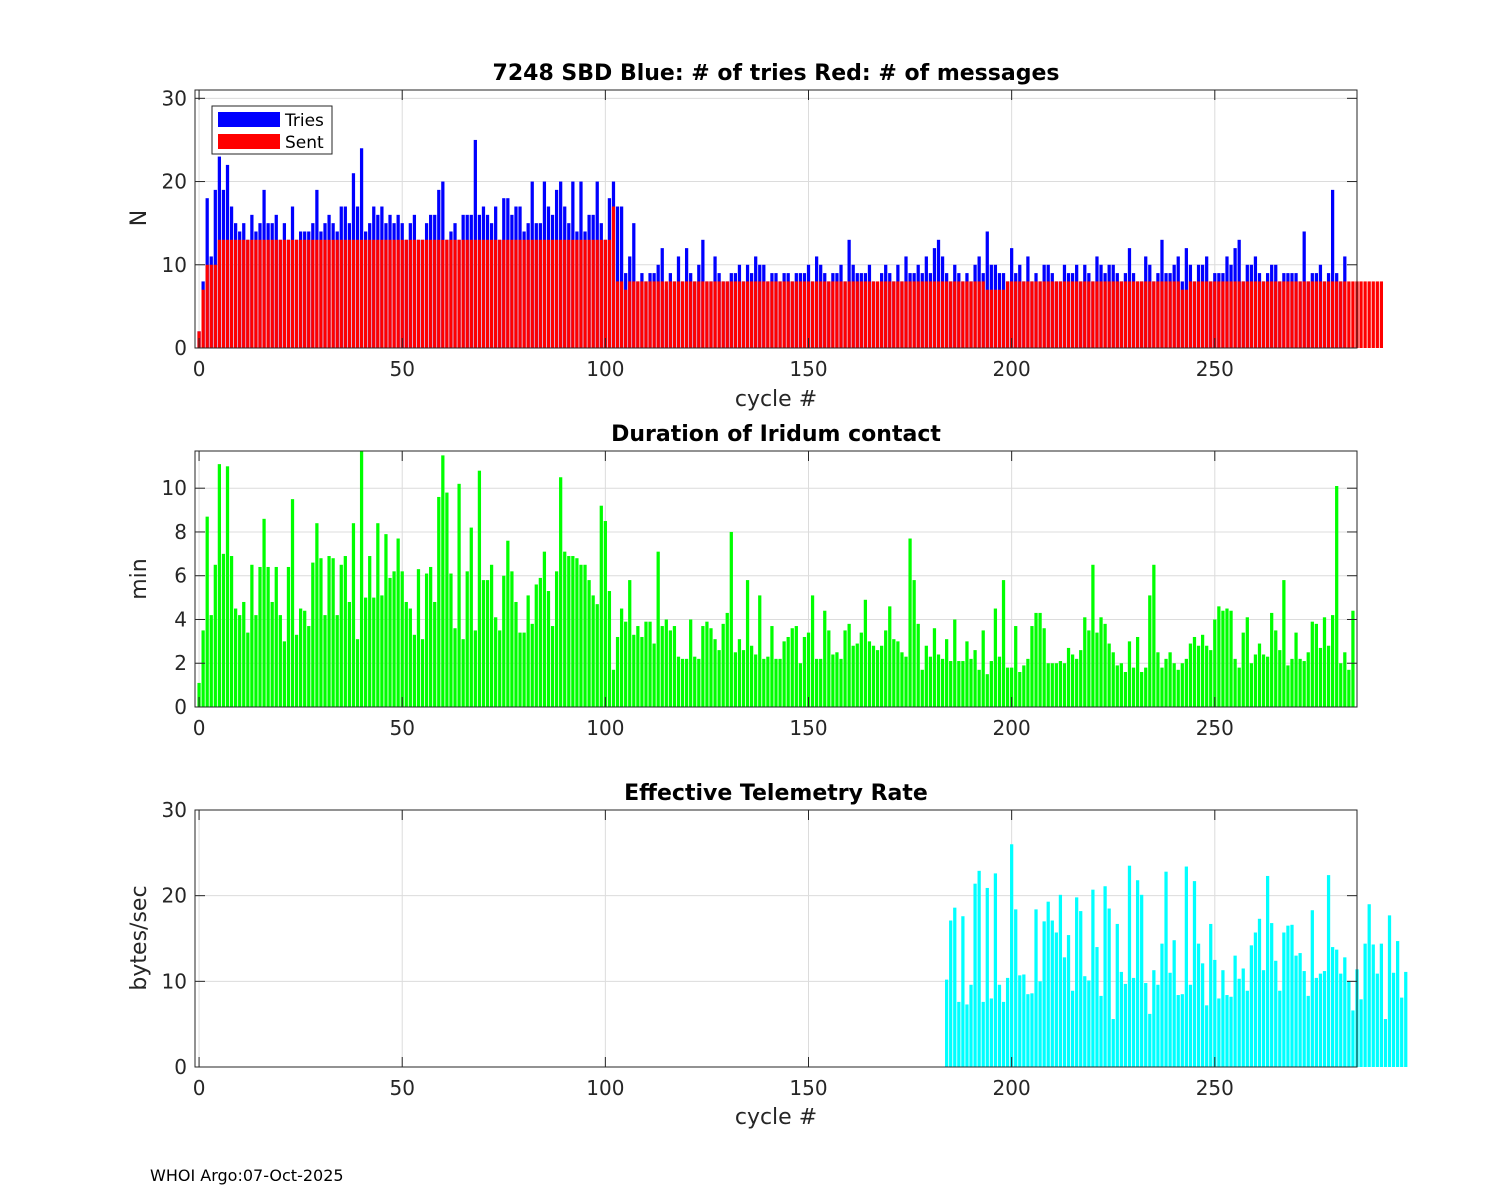 Image resolution: width=1500 pixels, height=1200 pixels. Describe the element at coordinates (247, 1175) in the screenshot. I see `footer-credit: WHOI Argo:07-Oct-2025` at that location.